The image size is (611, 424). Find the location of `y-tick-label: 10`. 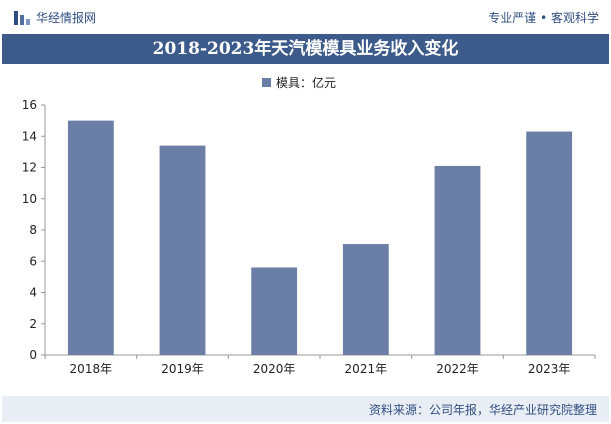

y-tick-label: 10 is located at coordinates (29, 199).